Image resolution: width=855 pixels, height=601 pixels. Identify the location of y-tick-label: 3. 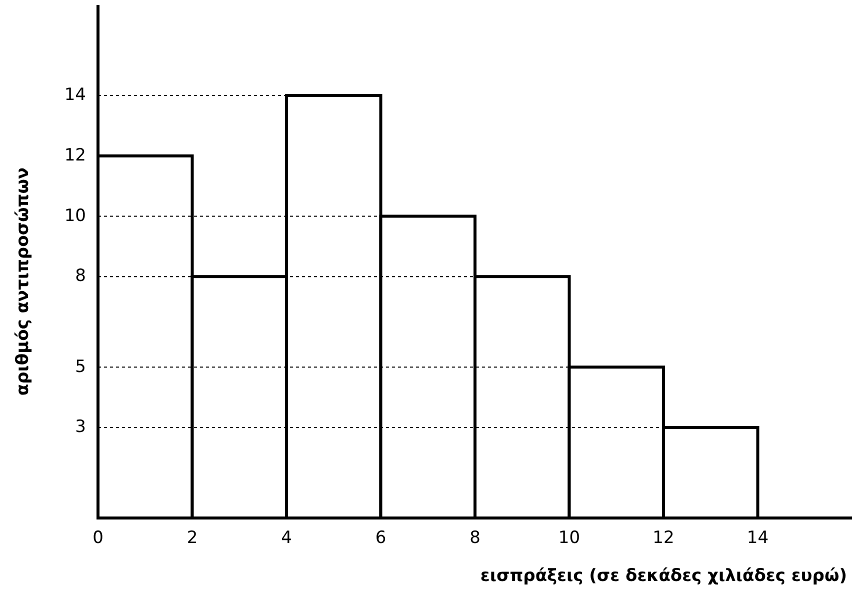
(80, 427).